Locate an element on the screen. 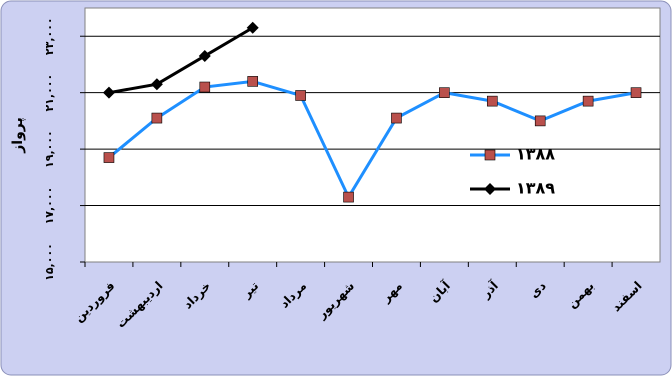 This screenshot has height=376, width=672. series-line is located at coordinates (181, 60).